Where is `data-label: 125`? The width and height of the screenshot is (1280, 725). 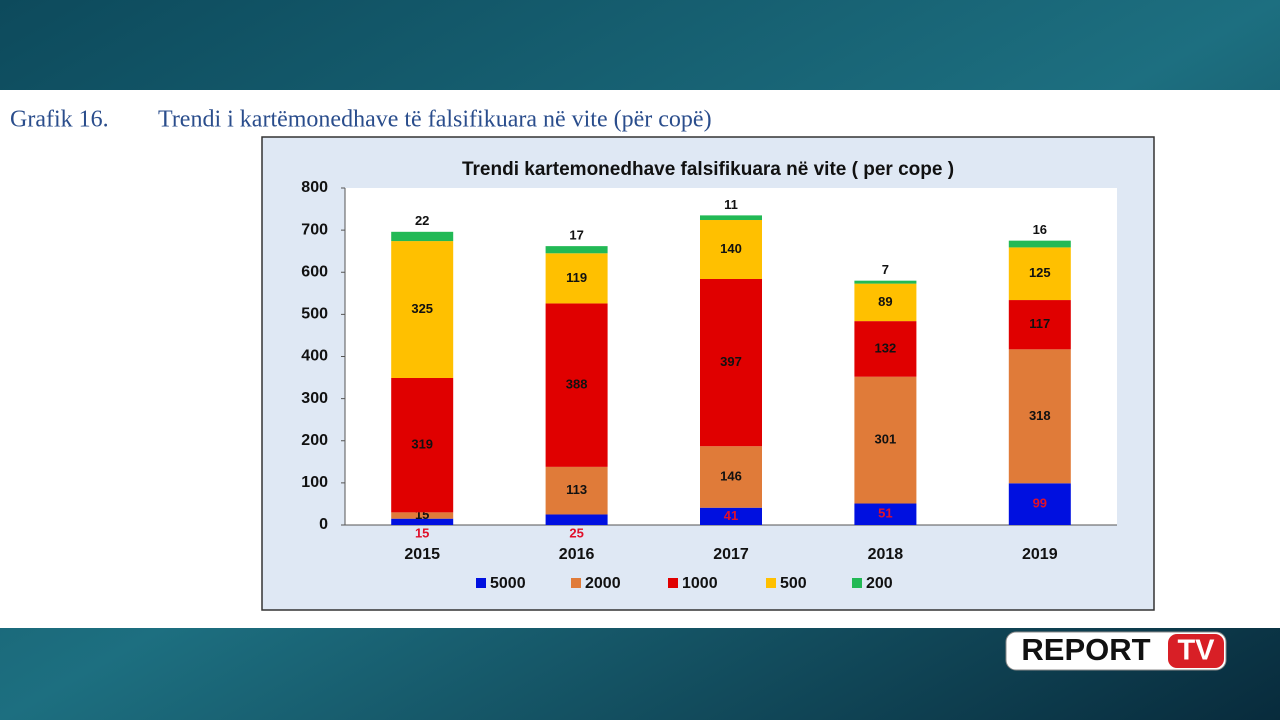 data-label: 125 is located at coordinates (1040, 272).